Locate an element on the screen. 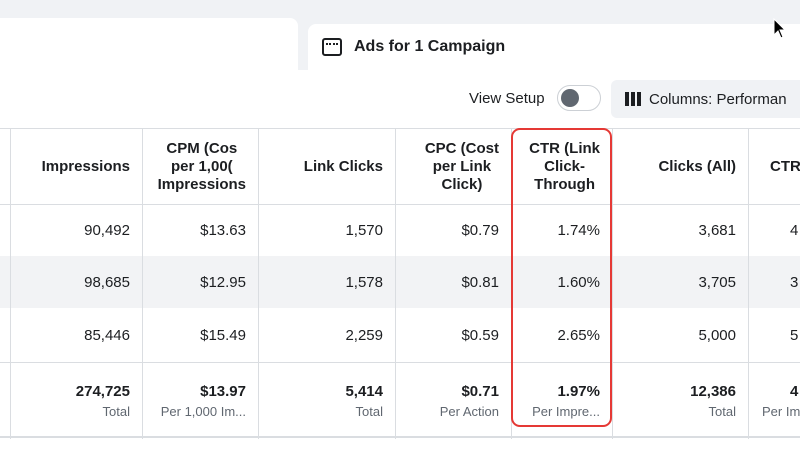 Image resolution: width=800 pixels, height=450 pixels. header-label-line: CPM (Cos is located at coordinates (202, 148).